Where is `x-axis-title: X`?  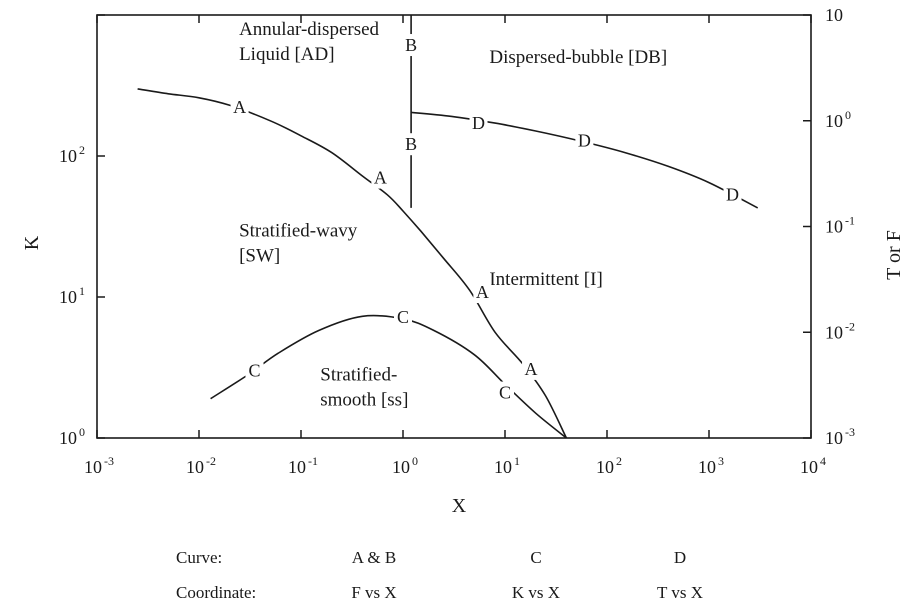
x-axis-title: X is located at coordinates (459, 506).